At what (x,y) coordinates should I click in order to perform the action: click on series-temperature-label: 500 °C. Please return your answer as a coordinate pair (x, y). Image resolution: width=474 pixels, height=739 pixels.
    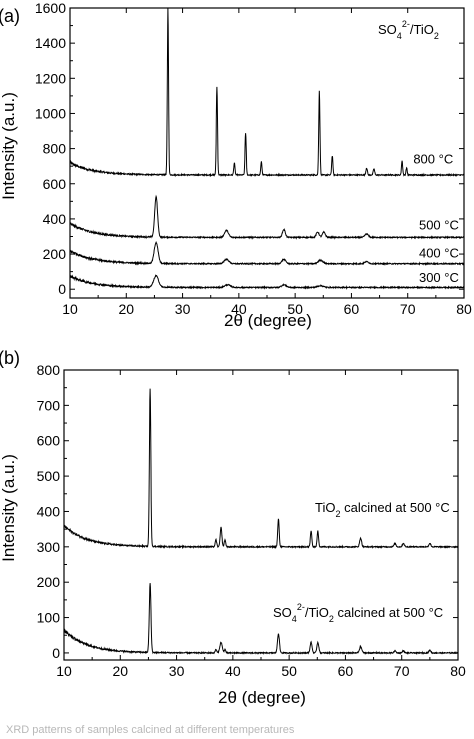
    Looking at the image, I should click on (439, 224).